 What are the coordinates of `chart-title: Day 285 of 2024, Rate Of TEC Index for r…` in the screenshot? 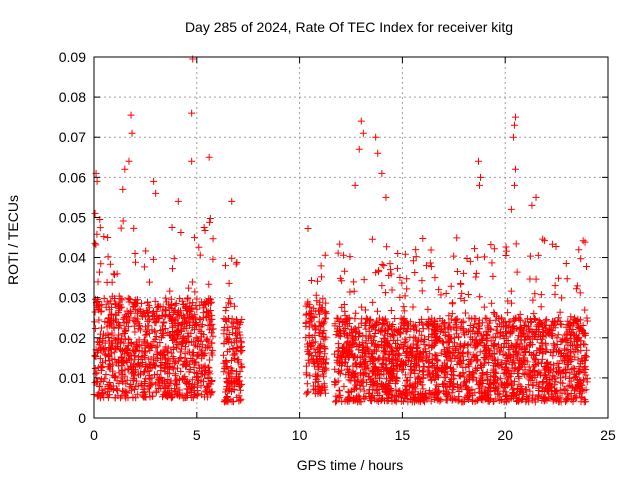 It's located at (349, 27).